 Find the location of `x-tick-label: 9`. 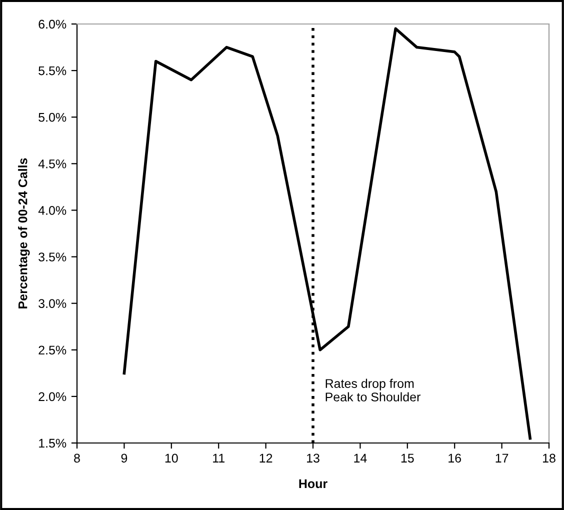

x-tick-label: 9 is located at coordinates (124, 458).